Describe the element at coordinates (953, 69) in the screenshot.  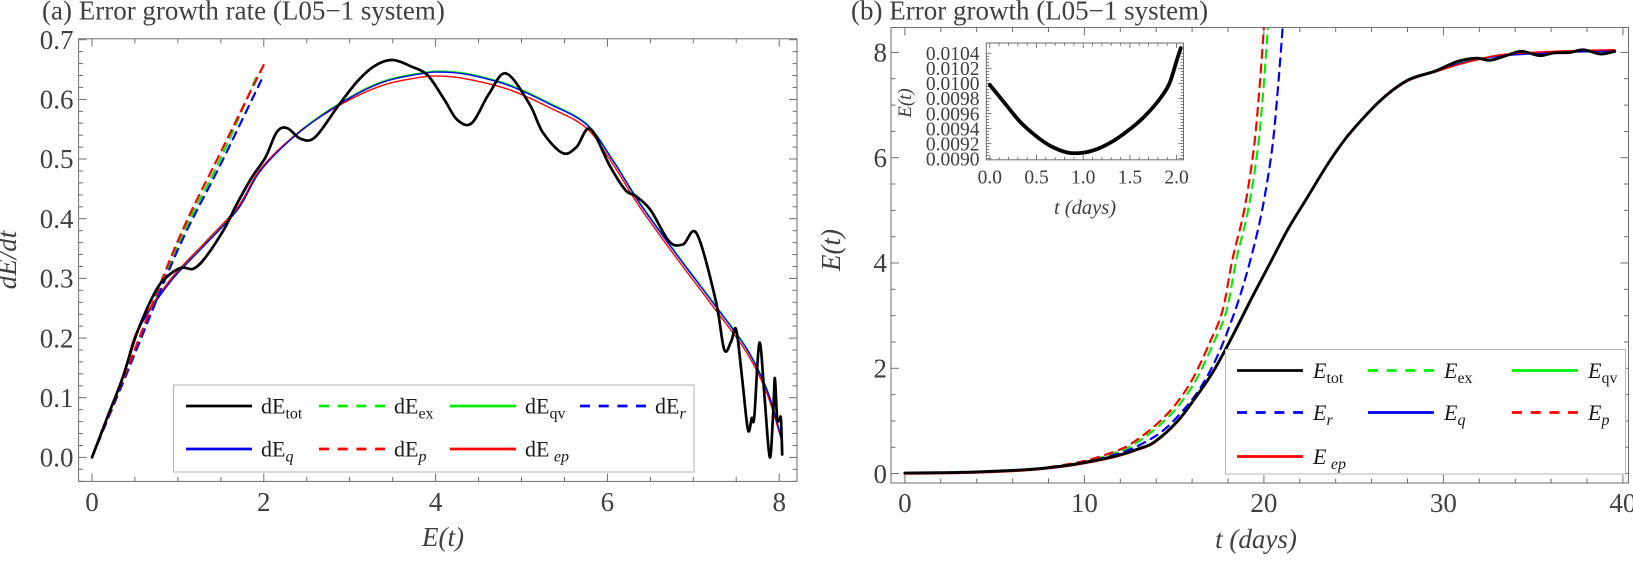
I see `svg-text: 0.0102` at that location.